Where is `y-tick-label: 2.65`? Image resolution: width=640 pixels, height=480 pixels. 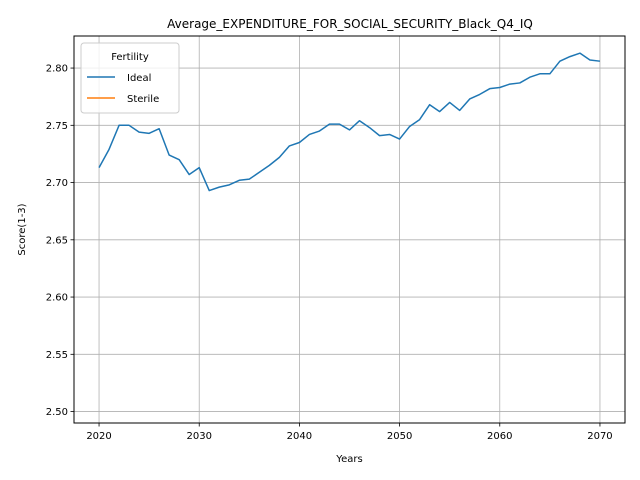 y-tick-label: 2.65 is located at coordinates (57, 240).